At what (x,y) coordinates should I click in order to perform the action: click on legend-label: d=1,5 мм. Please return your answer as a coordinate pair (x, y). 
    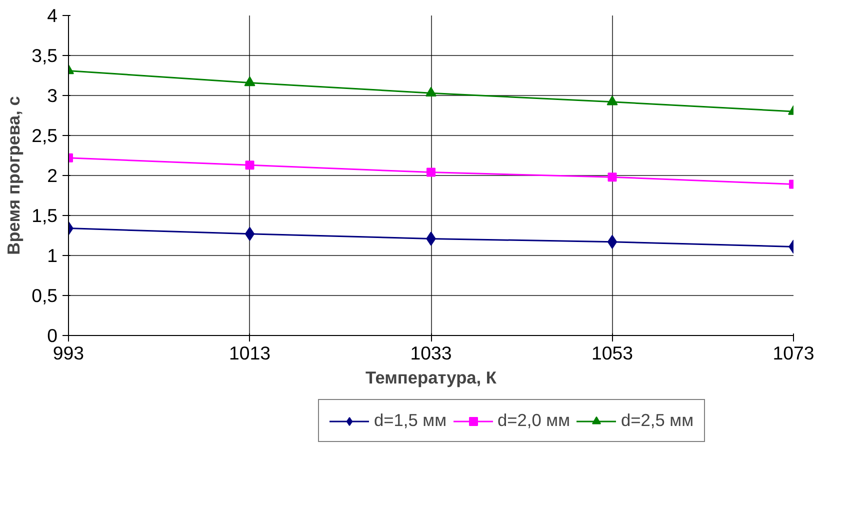
    Looking at the image, I should click on (410, 420).